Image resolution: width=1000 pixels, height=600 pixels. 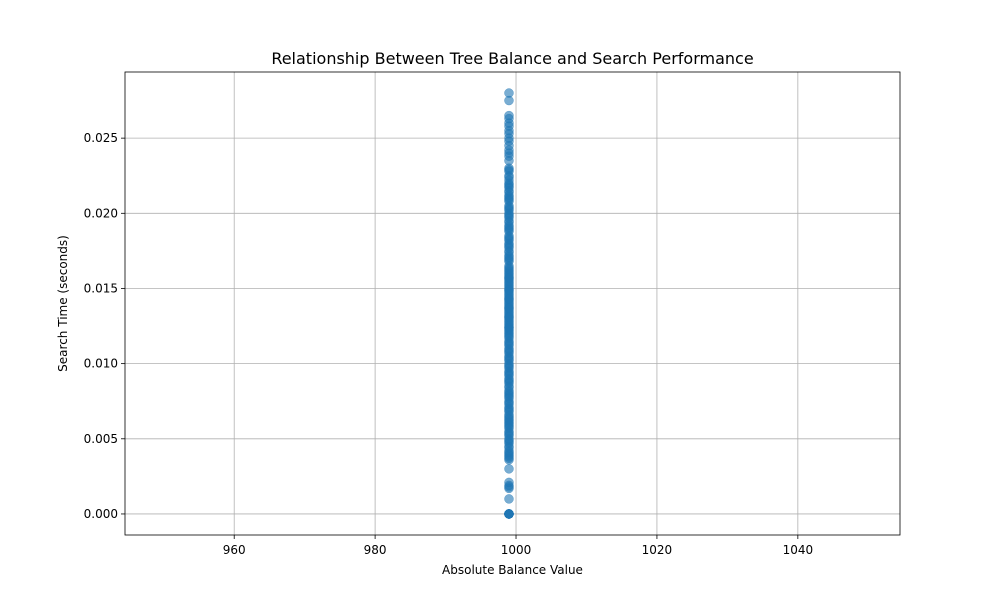 I want to click on y-tick-label: 0.000, so click(x=101, y=514).